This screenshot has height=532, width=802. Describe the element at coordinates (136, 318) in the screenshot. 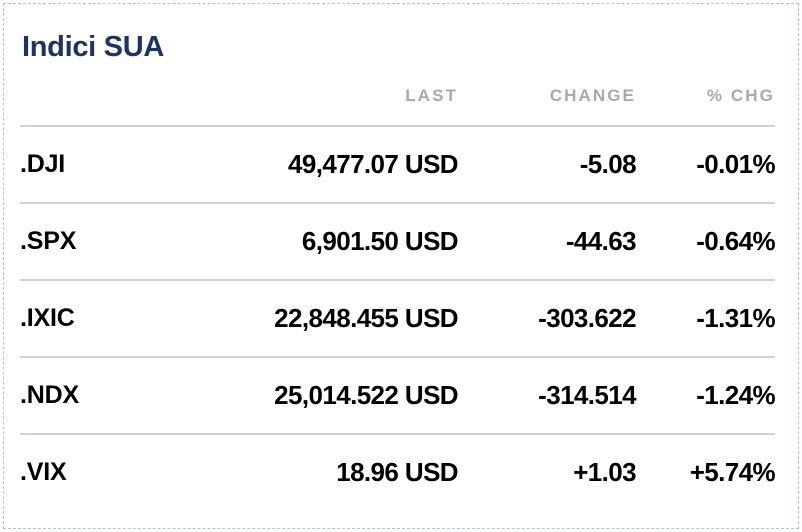

I see `cell-symbol: .IXIC` at that location.